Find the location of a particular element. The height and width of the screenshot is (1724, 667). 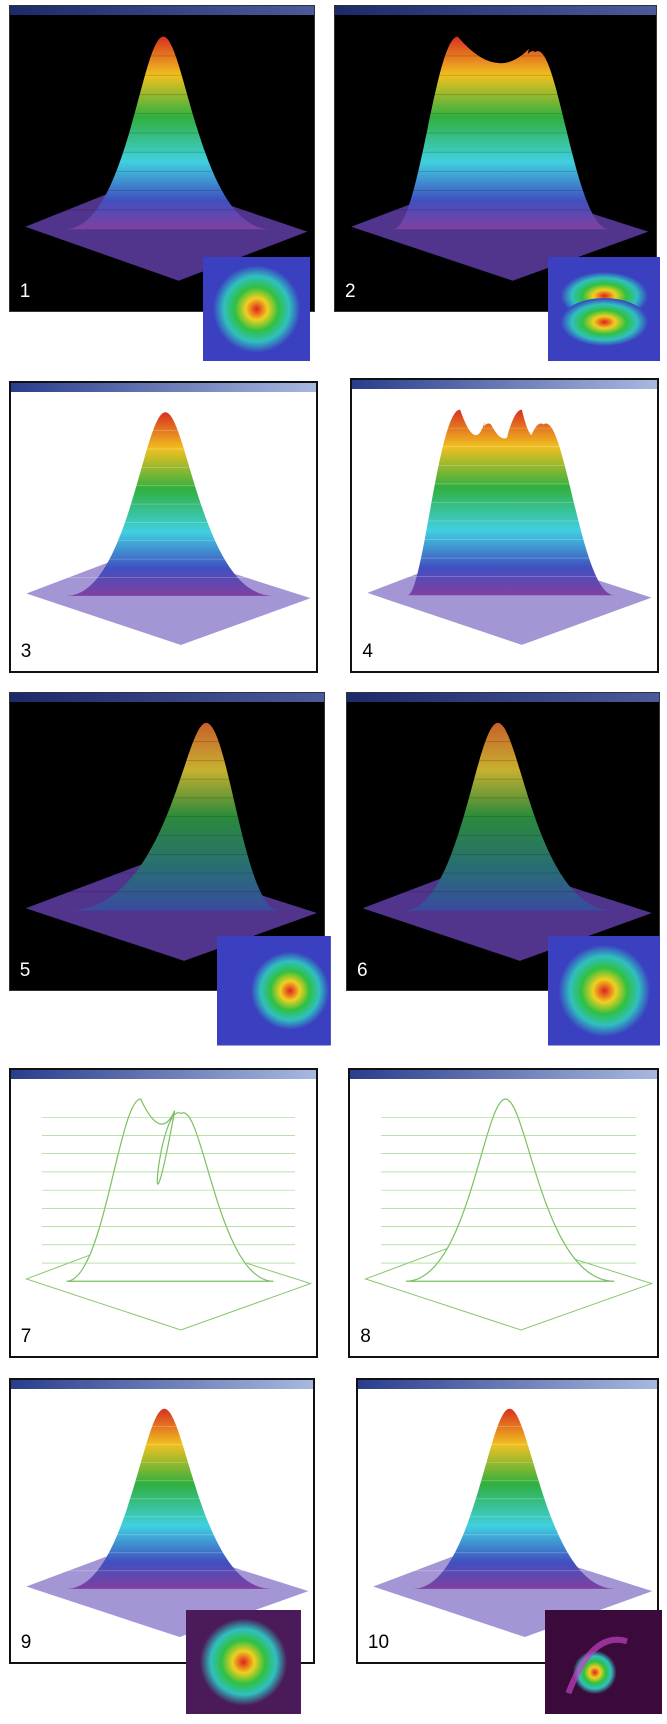

panel-number: 10 is located at coordinates (378, 1643).